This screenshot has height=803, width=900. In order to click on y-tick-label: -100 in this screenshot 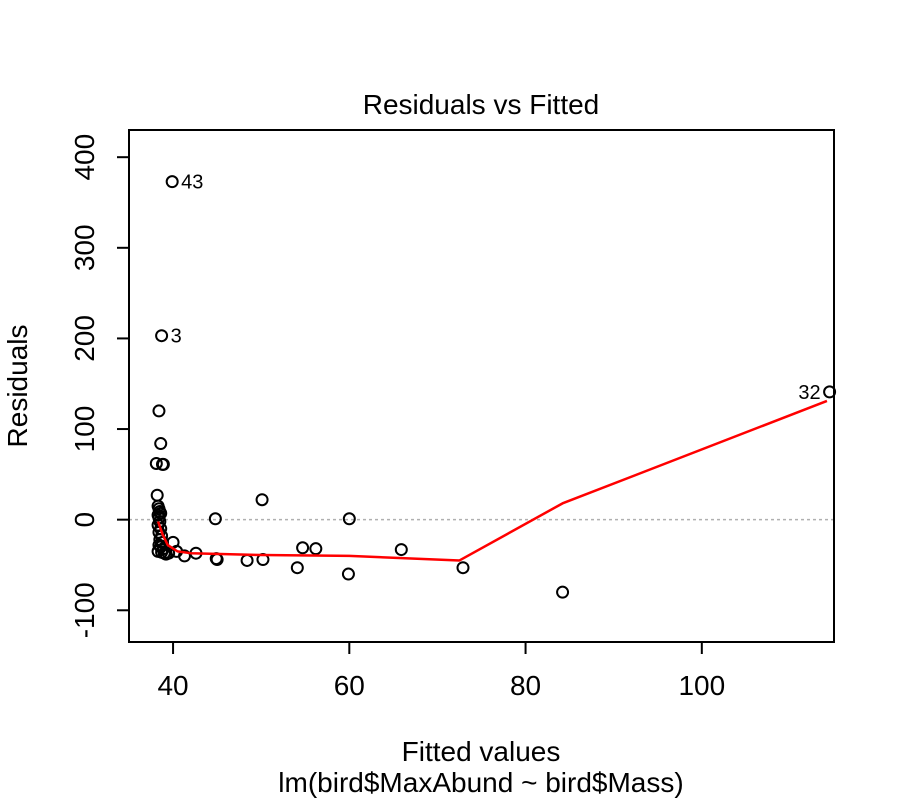, I will do `click(84, 610)`.